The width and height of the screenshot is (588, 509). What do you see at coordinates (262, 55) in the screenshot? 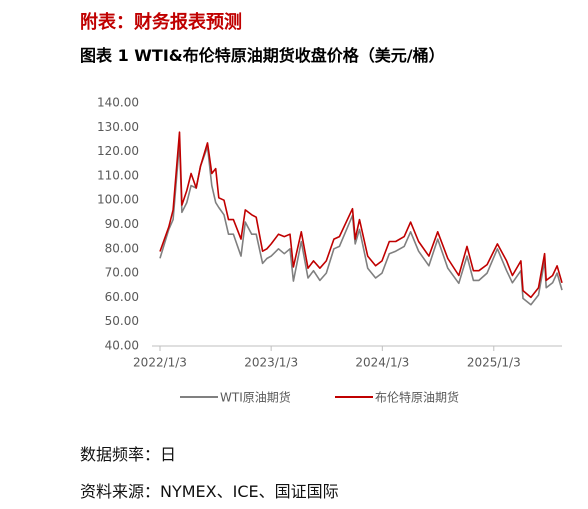
I see `chart-title: 图表 1 WTI&布伦特原油期货收盘价格（美元/桶）` at bounding box center [262, 55].